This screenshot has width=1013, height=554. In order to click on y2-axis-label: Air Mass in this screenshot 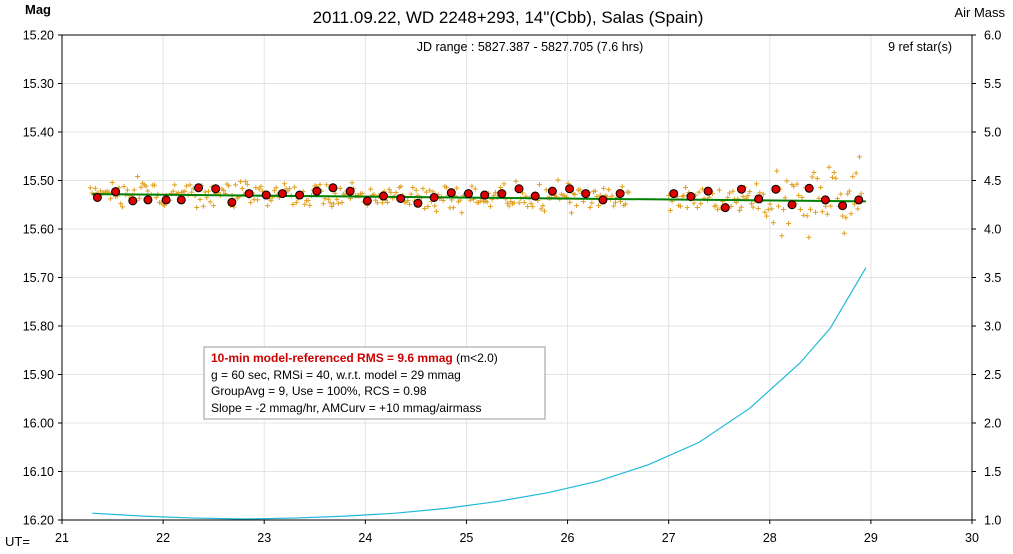, I will do `click(979, 12)`.